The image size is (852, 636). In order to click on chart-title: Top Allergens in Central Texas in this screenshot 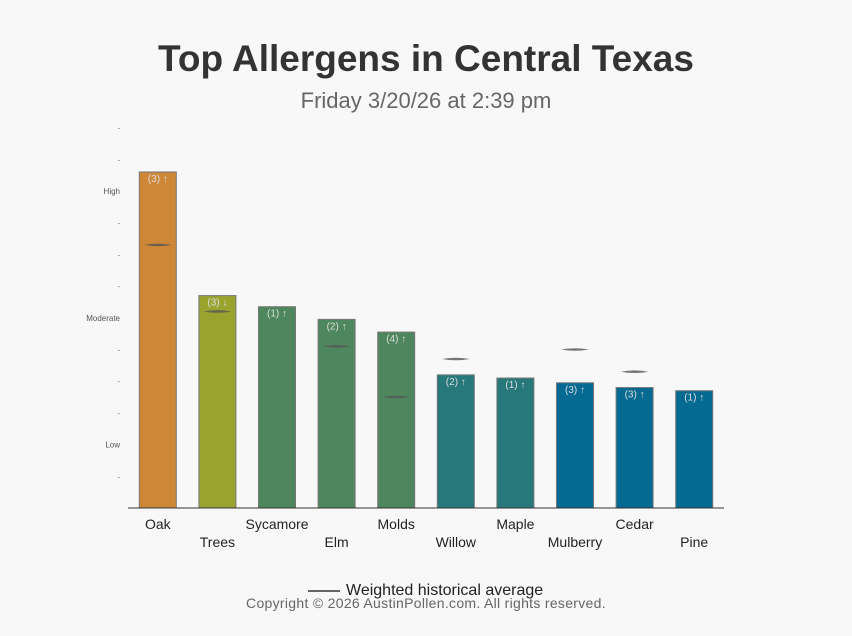, I will do `click(426, 58)`.